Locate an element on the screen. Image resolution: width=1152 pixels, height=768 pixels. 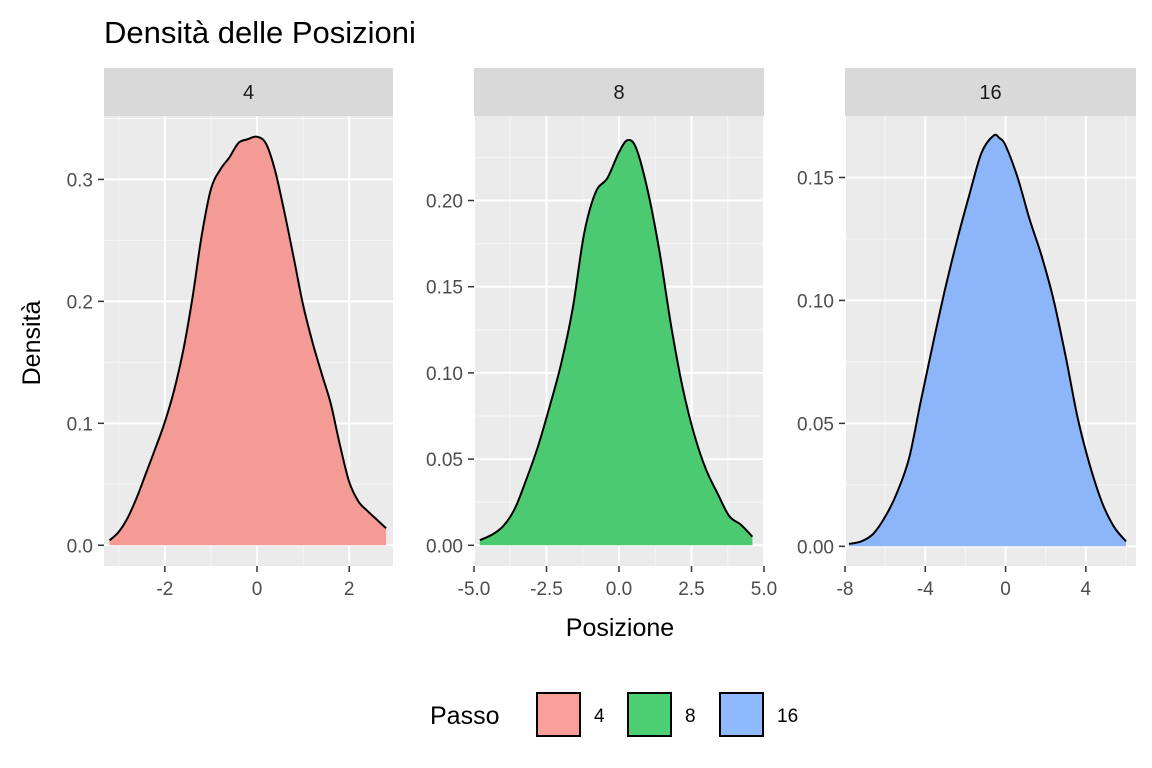
legend-title: Passo is located at coordinates (464, 716).